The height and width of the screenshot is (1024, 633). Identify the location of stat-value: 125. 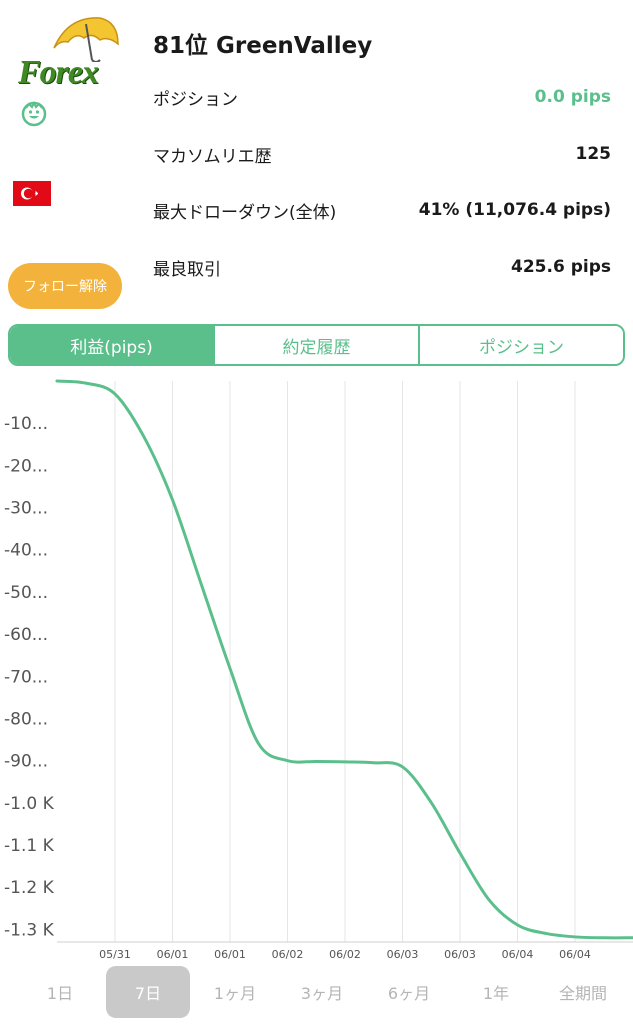
(593, 154).